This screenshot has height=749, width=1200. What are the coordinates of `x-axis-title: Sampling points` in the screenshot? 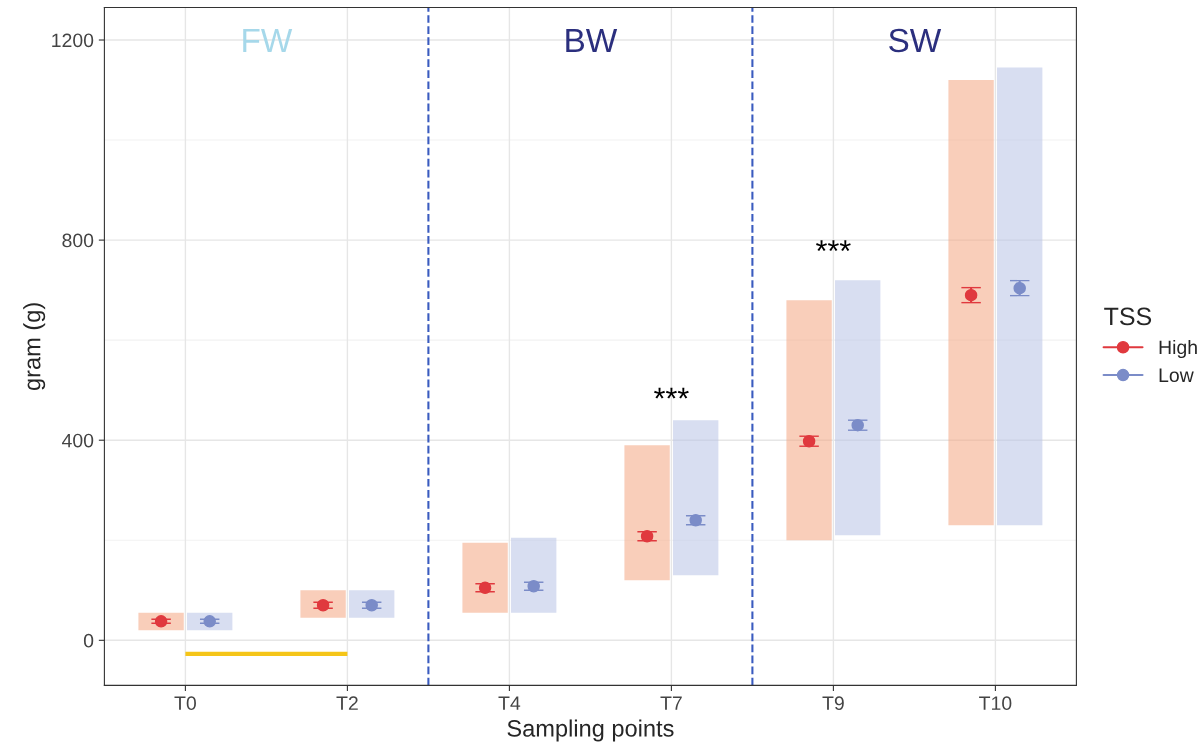 It's located at (590, 730).